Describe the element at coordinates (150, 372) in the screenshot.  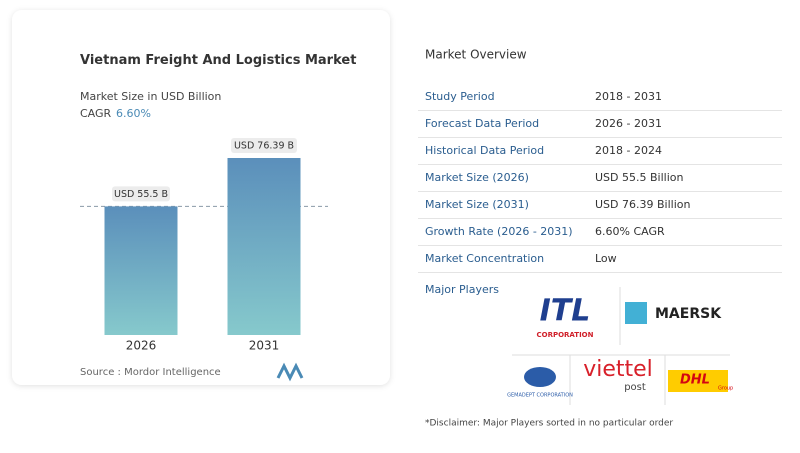
I see `source: Source : Mordor Intelligence` at that location.